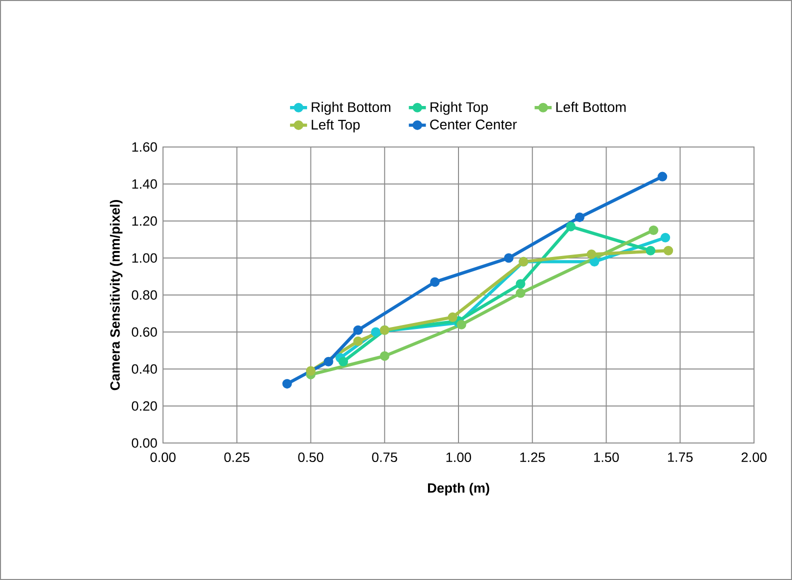  Describe the element at coordinates (591, 107) in the screenshot. I see `legend-label: Left Bottom` at that location.